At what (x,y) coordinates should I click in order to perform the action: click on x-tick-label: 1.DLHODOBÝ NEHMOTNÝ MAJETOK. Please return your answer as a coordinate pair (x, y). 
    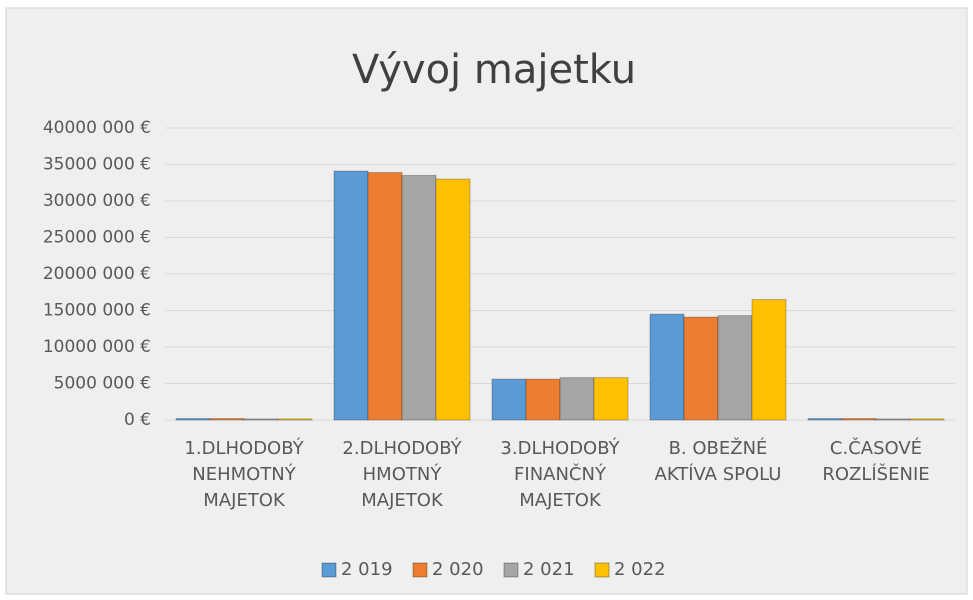
    Looking at the image, I should click on (244, 474).